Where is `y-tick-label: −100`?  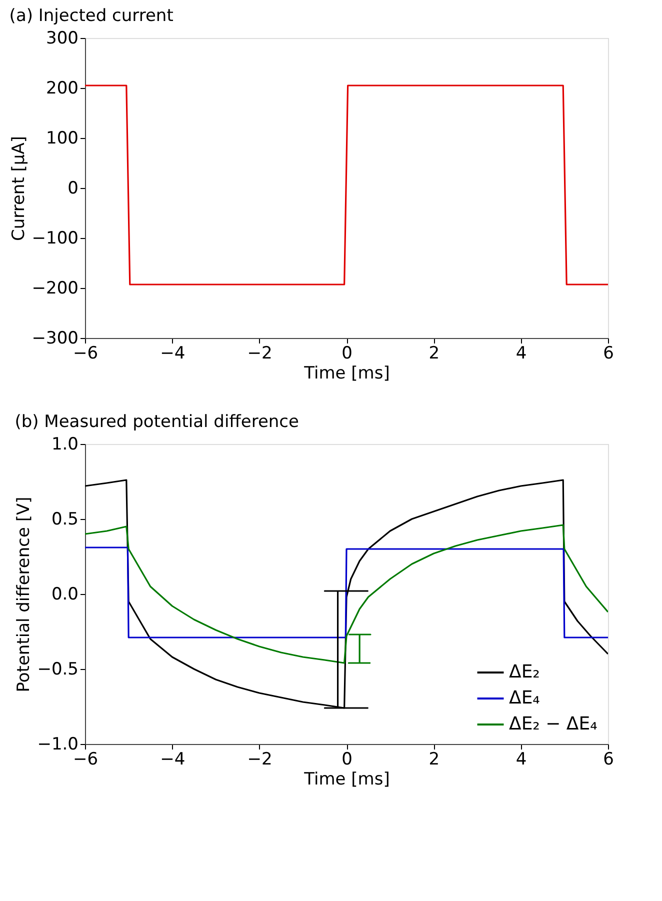 y-tick-label: −100 is located at coordinates (55, 238).